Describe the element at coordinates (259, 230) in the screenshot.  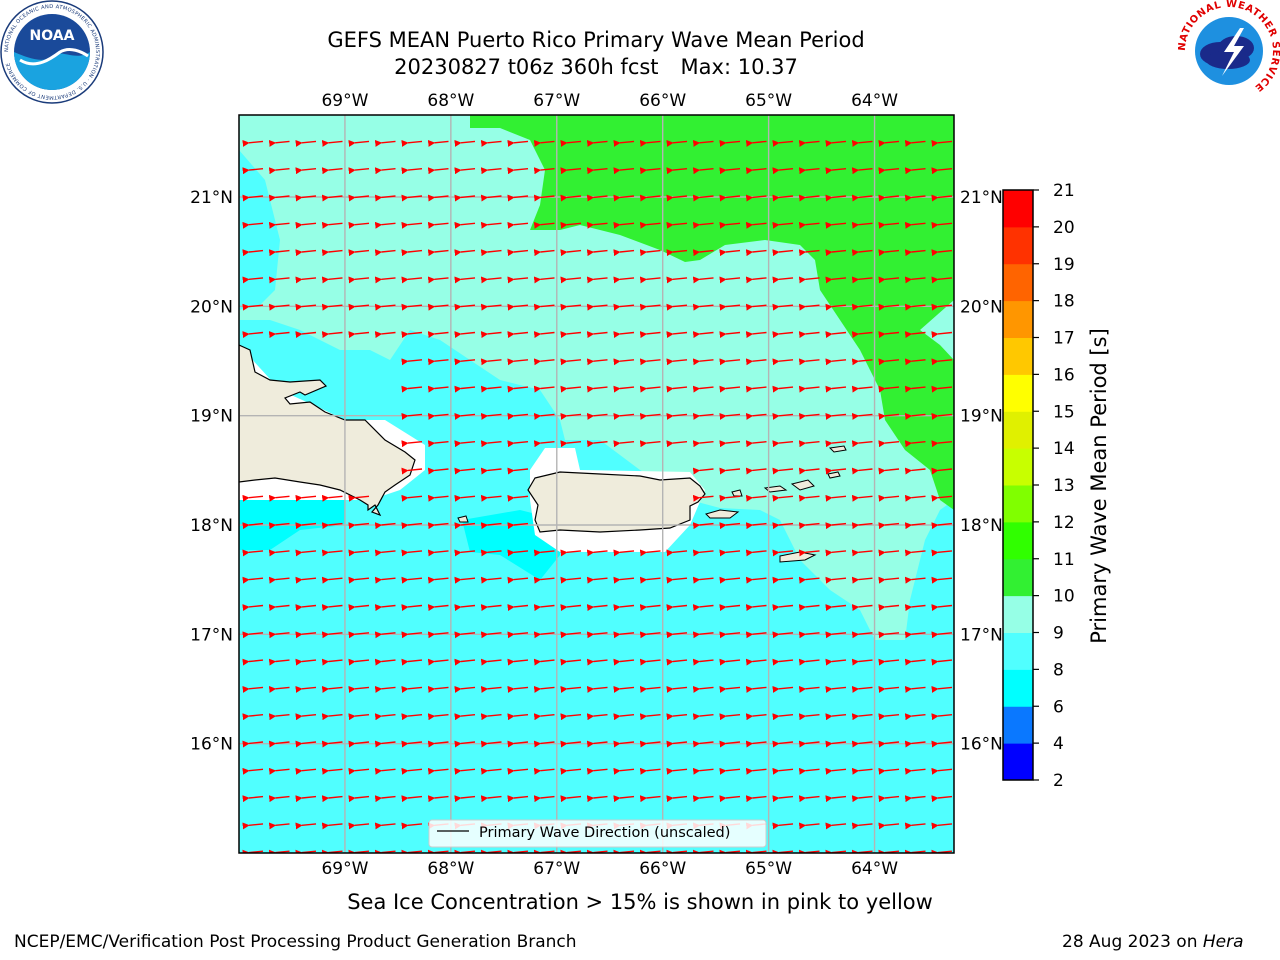
I see `field-patch-west` at that location.